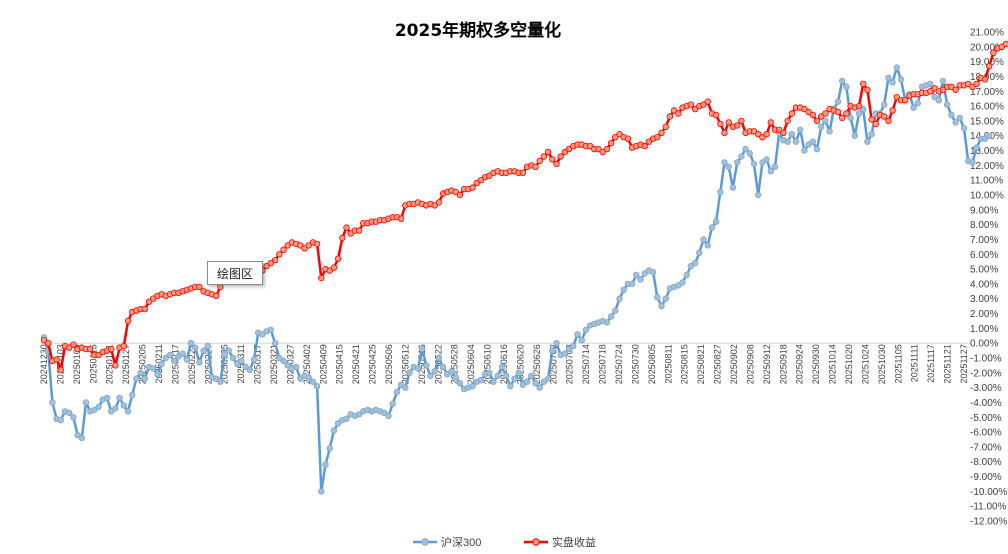 The width and height of the screenshot is (1008, 554). What do you see at coordinates (258, 364) in the screenshot?
I see `x-tick-label: 20250317` at bounding box center [258, 364].